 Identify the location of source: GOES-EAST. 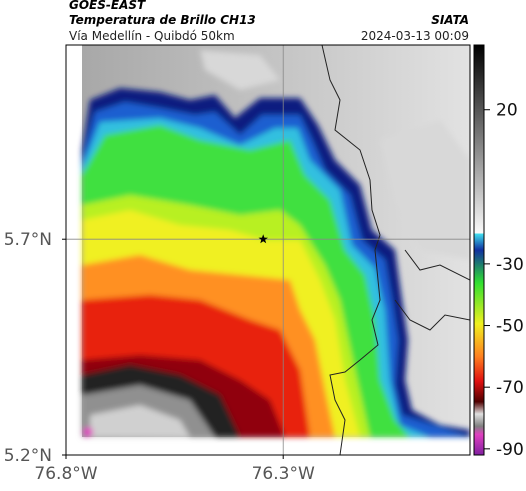
(107, 6).